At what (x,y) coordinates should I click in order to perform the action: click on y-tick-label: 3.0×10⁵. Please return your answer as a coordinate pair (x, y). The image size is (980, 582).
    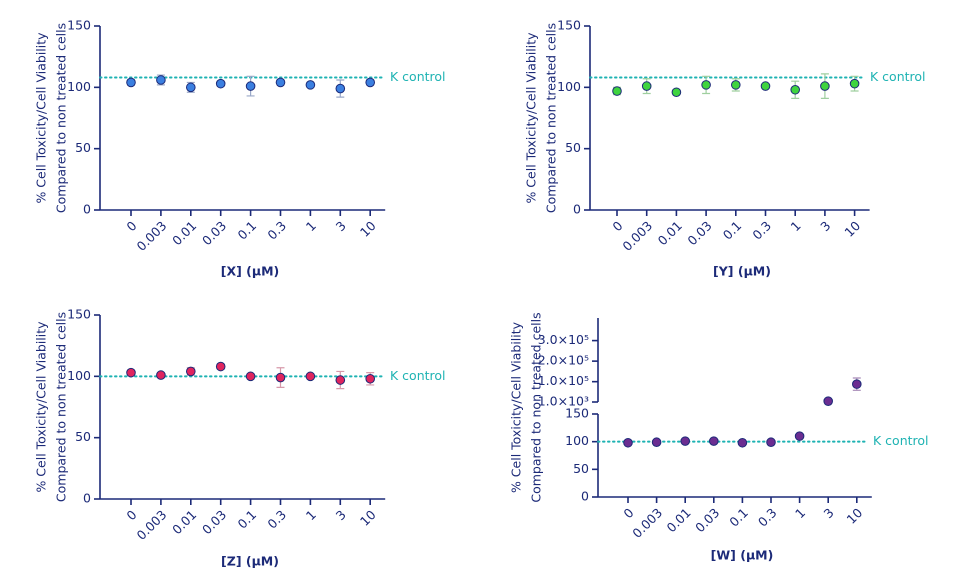
    Looking at the image, I should click on (563, 339).